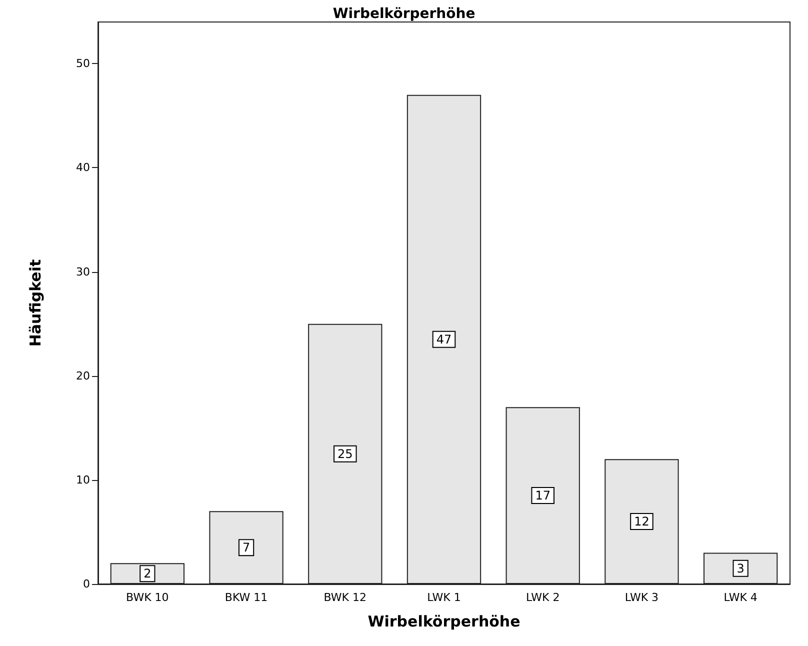 Image resolution: width=808 pixels, height=646 pixels. Describe the element at coordinates (83, 479) in the screenshot. I see `y-tick-label: 10` at that location.